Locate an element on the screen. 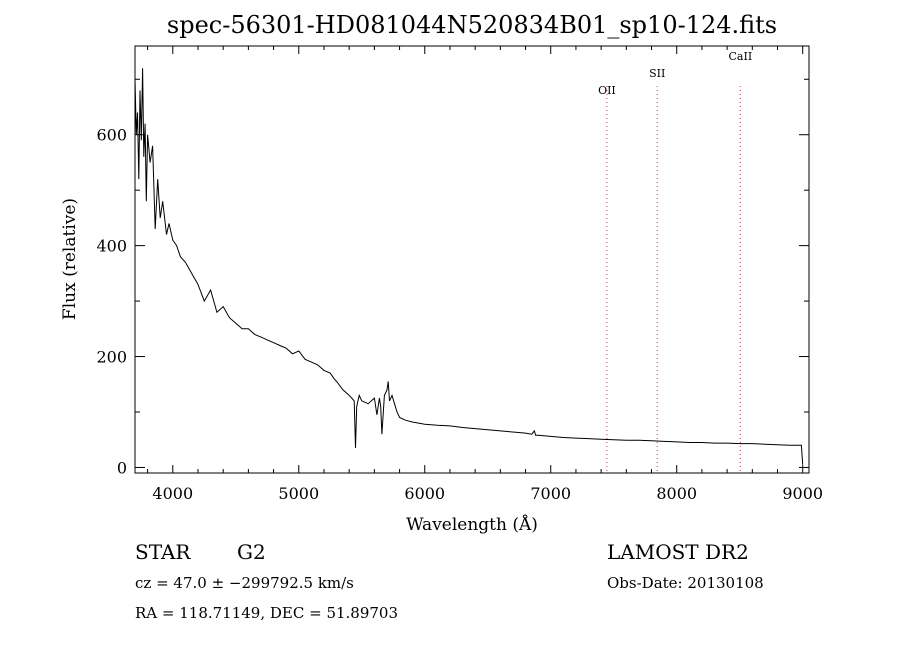 This screenshot has width=900, height=650. redshift-line: cz = 47.0 ± −299792.5 km/s is located at coordinates (244, 583).